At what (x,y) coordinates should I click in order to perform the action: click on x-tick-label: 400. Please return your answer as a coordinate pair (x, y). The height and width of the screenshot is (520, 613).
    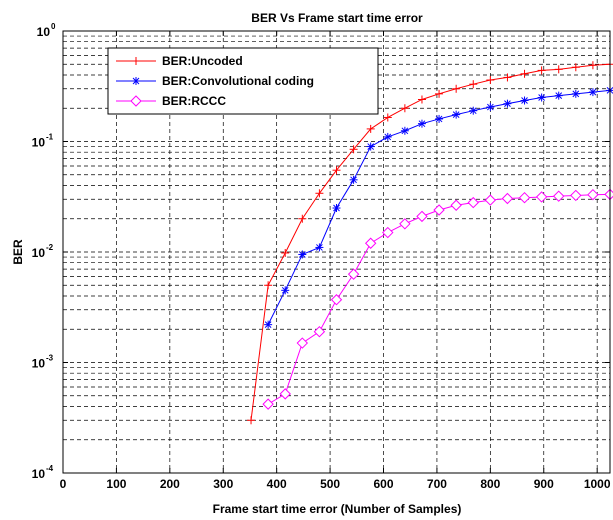
    Looking at the image, I should click on (277, 484).